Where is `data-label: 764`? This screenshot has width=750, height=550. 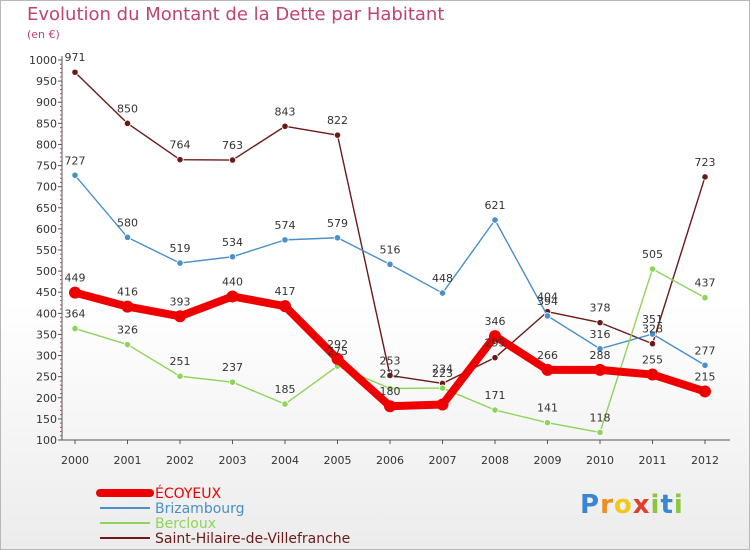 data-label: 764 is located at coordinates (180, 145).